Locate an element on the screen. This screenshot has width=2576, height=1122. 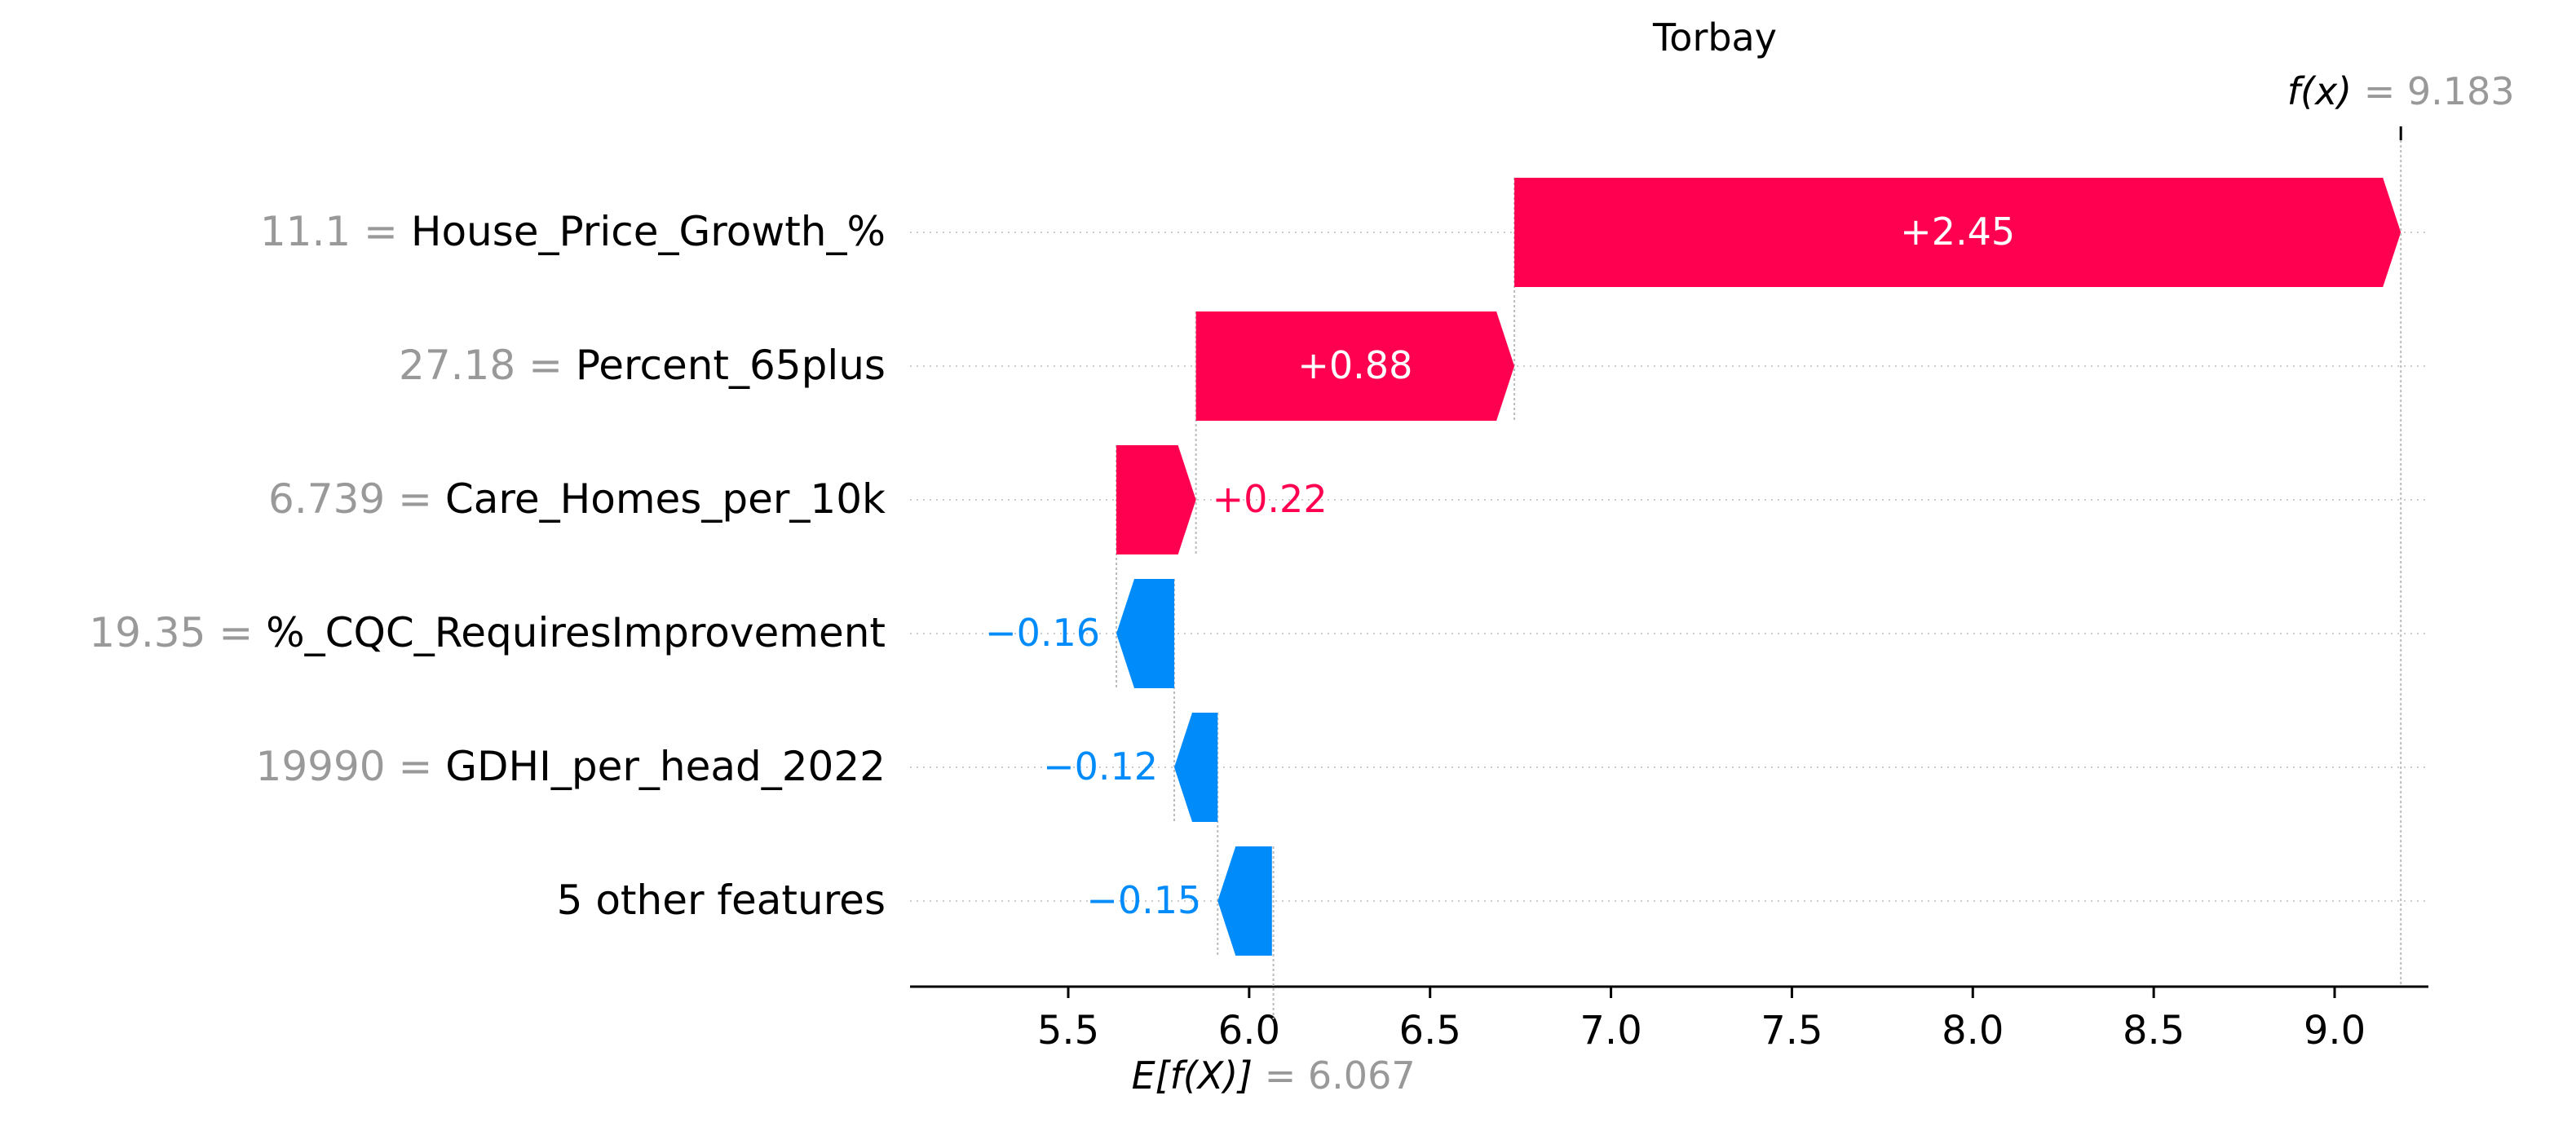
contribution-label: +0.88 is located at coordinates (1354, 365).